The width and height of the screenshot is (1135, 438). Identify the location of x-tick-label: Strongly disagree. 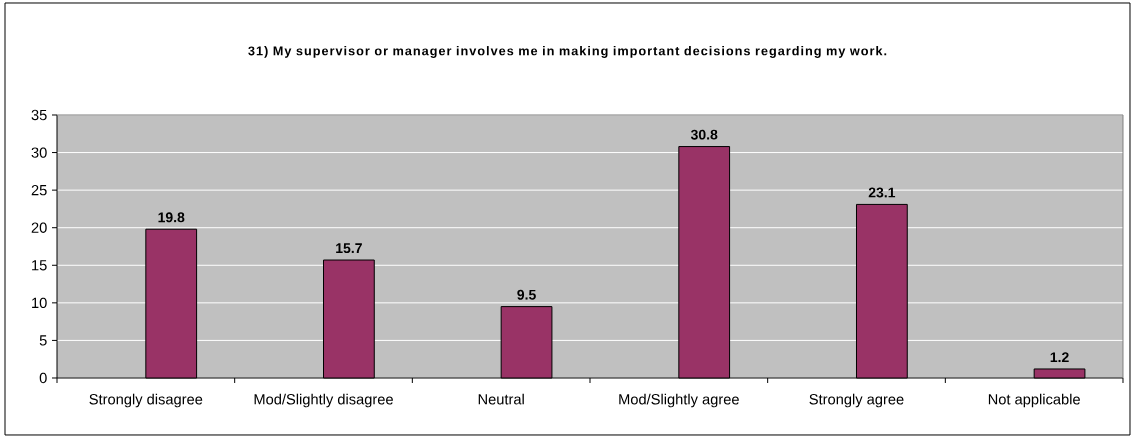
(146, 400).